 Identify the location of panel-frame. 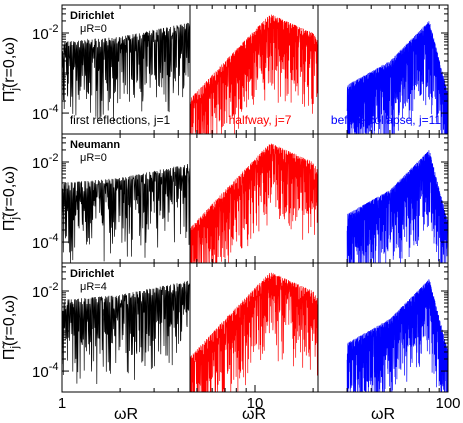
(383, 327).